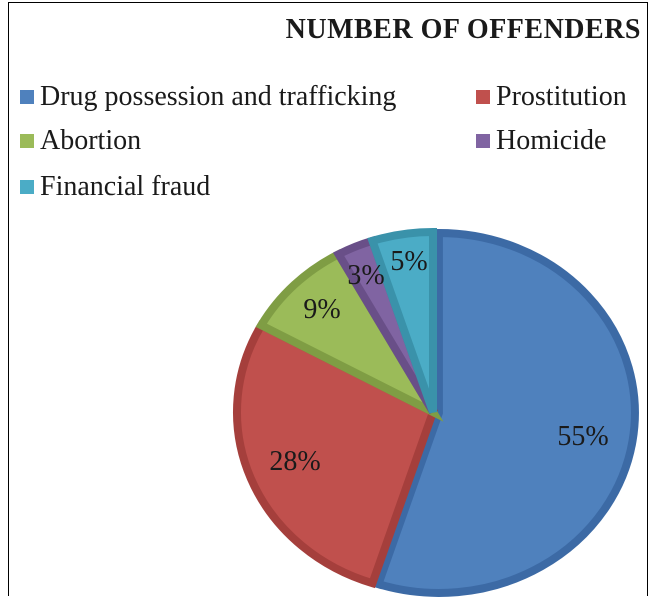  Describe the element at coordinates (582, 436) in the screenshot. I see `data-label-drug: 55%` at that location.